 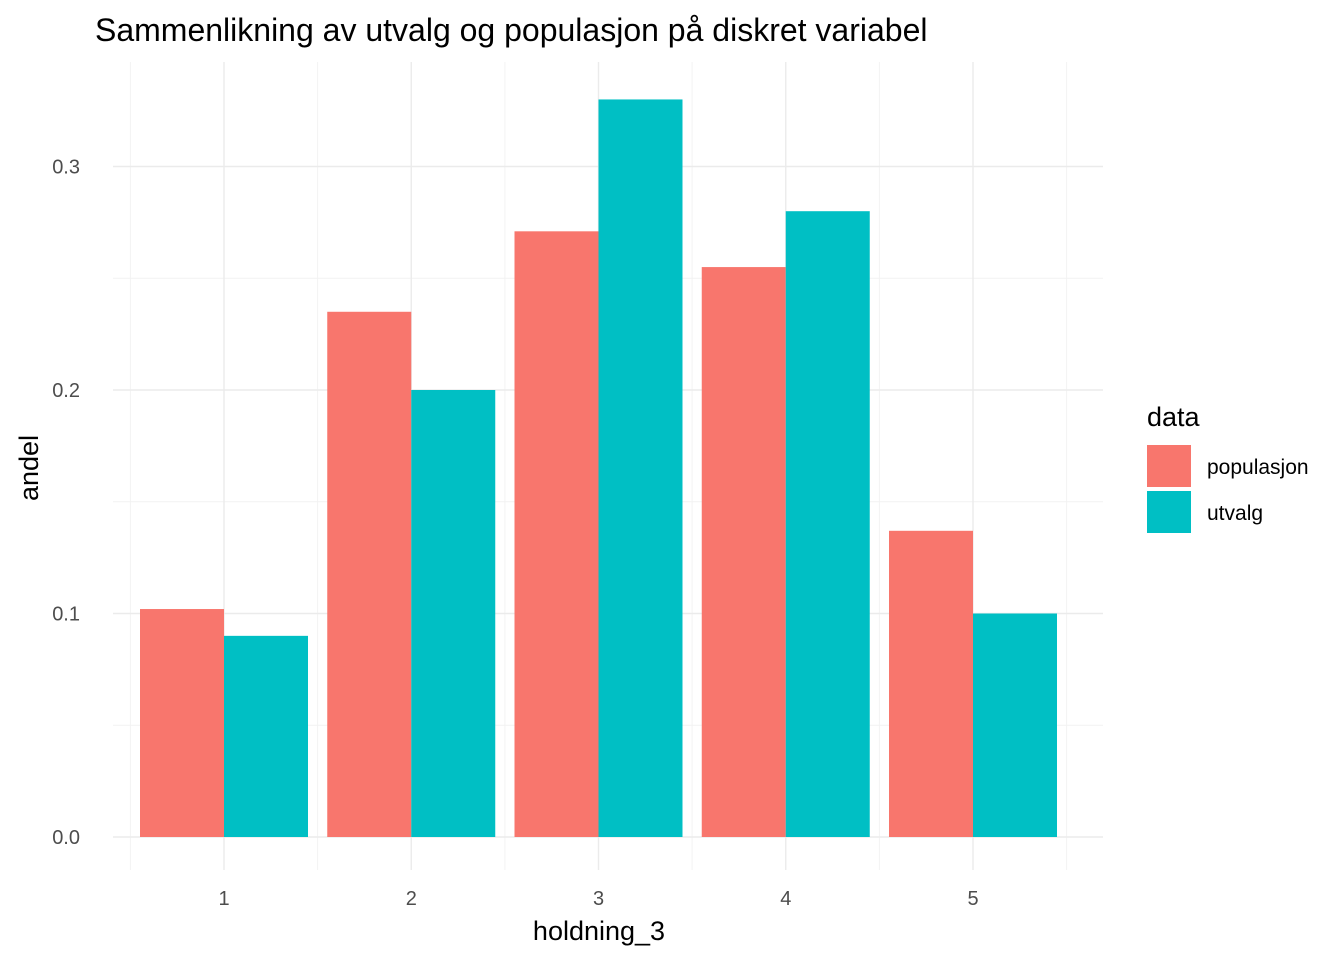 What do you see at coordinates (29, 468) in the screenshot?
I see `y-axis-title: andel` at bounding box center [29, 468].